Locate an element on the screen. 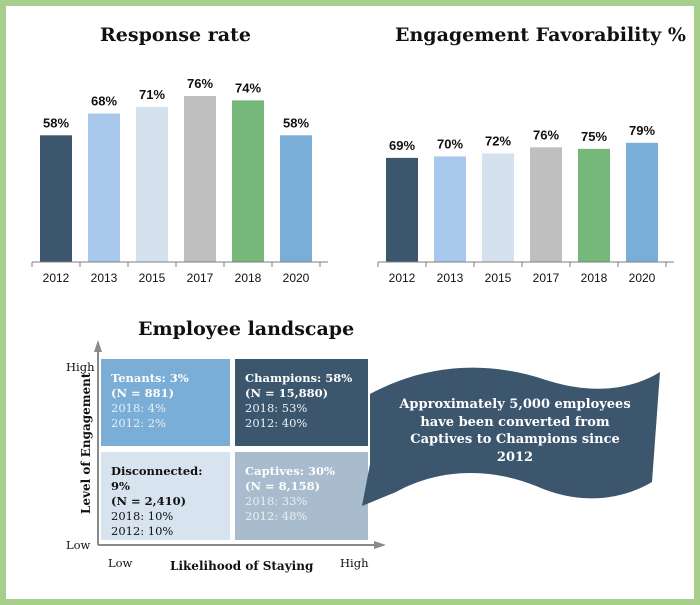 This screenshot has height=605, width=700. engagement-favorability-value-label-2015: 72% is located at coordinates (498, 140).